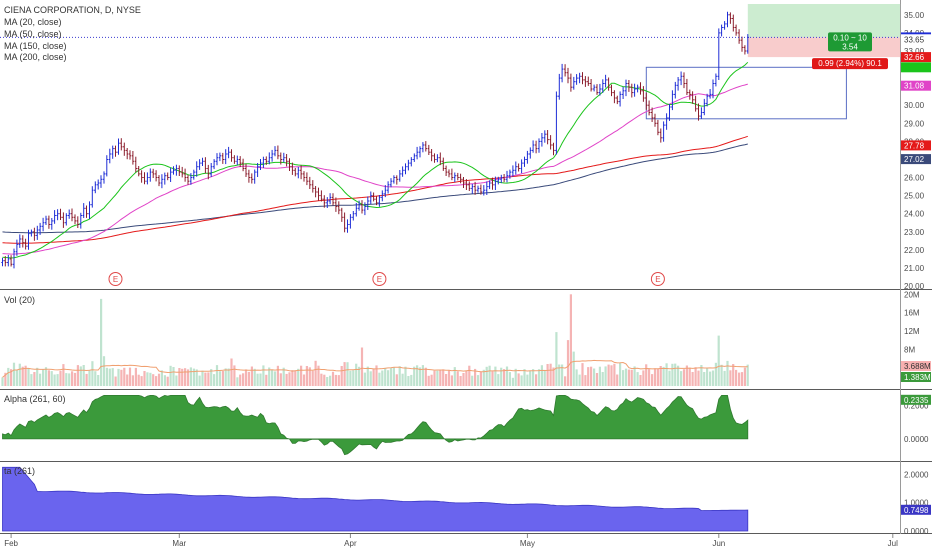 The image size is (932, 550). What do you see at coordinates (19, 471) in the screenshot?
I see `beta-label: ta (261)` at bounding box center [19, 471].